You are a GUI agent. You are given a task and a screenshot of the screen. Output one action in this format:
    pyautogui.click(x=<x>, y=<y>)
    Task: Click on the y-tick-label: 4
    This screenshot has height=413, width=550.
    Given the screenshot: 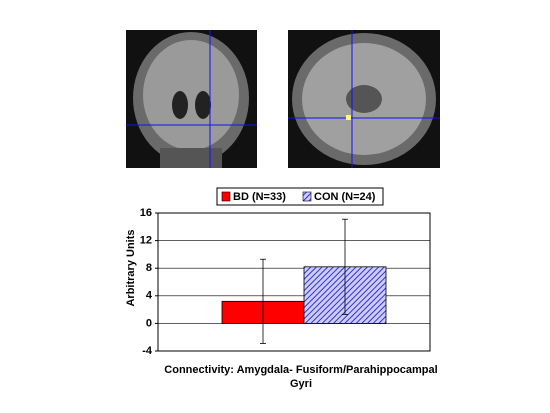 What is the action you would take?
    pyautogui.click(x=149, y=296)
    